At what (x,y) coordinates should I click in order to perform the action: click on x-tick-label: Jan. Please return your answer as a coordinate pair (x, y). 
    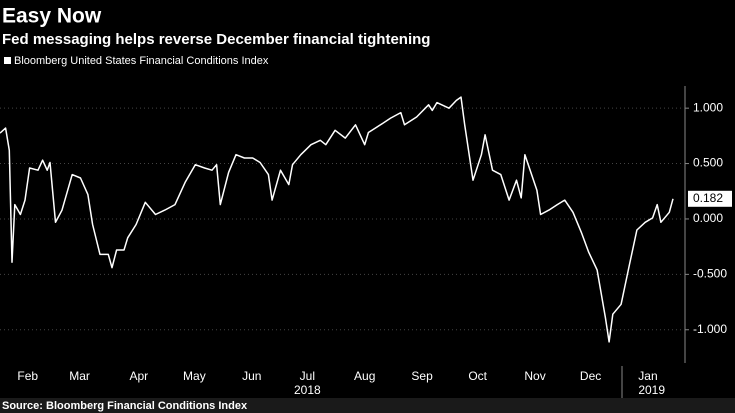
    Looking at the image, I should click on (647, 376).